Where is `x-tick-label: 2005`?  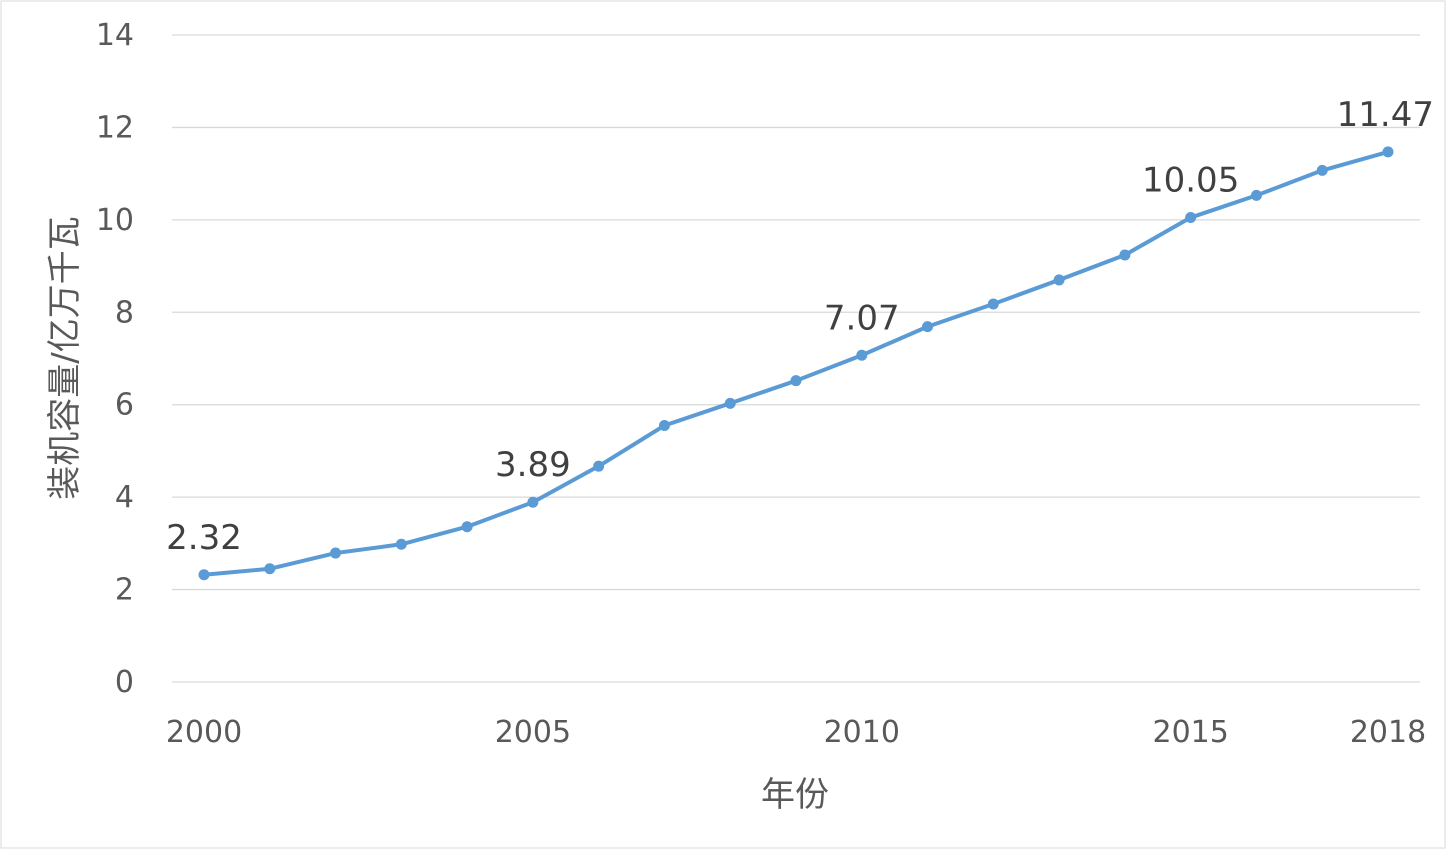 x-tick-label: 2005 is located at coordinates (533, 732).